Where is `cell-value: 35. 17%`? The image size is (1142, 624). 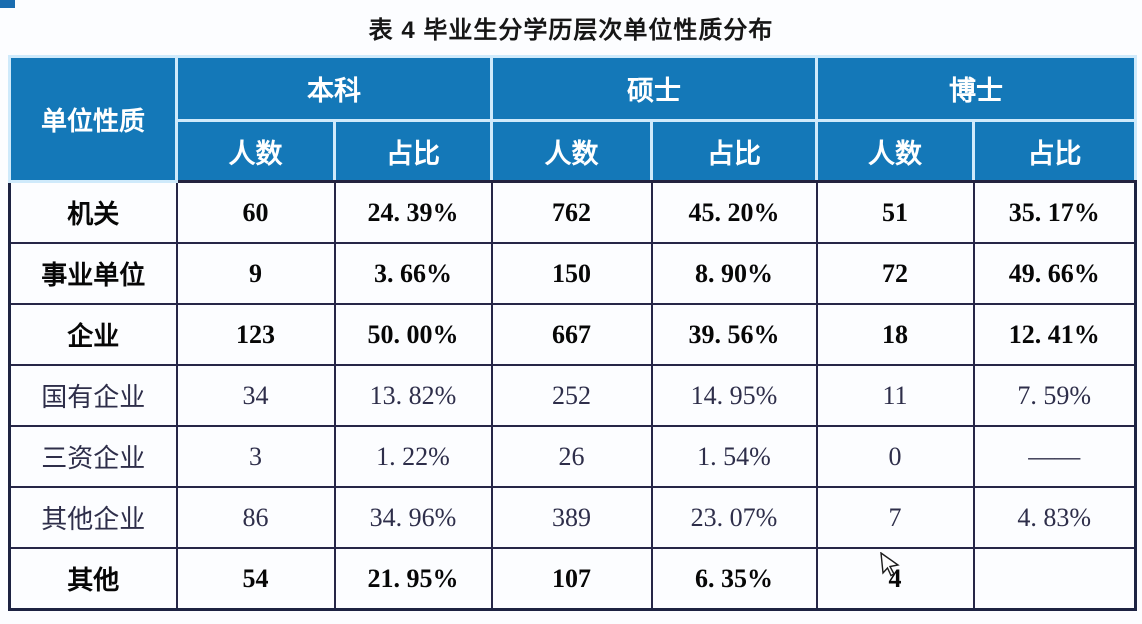
cell-value: 35. 17% is located at coordinates (1054, 212).